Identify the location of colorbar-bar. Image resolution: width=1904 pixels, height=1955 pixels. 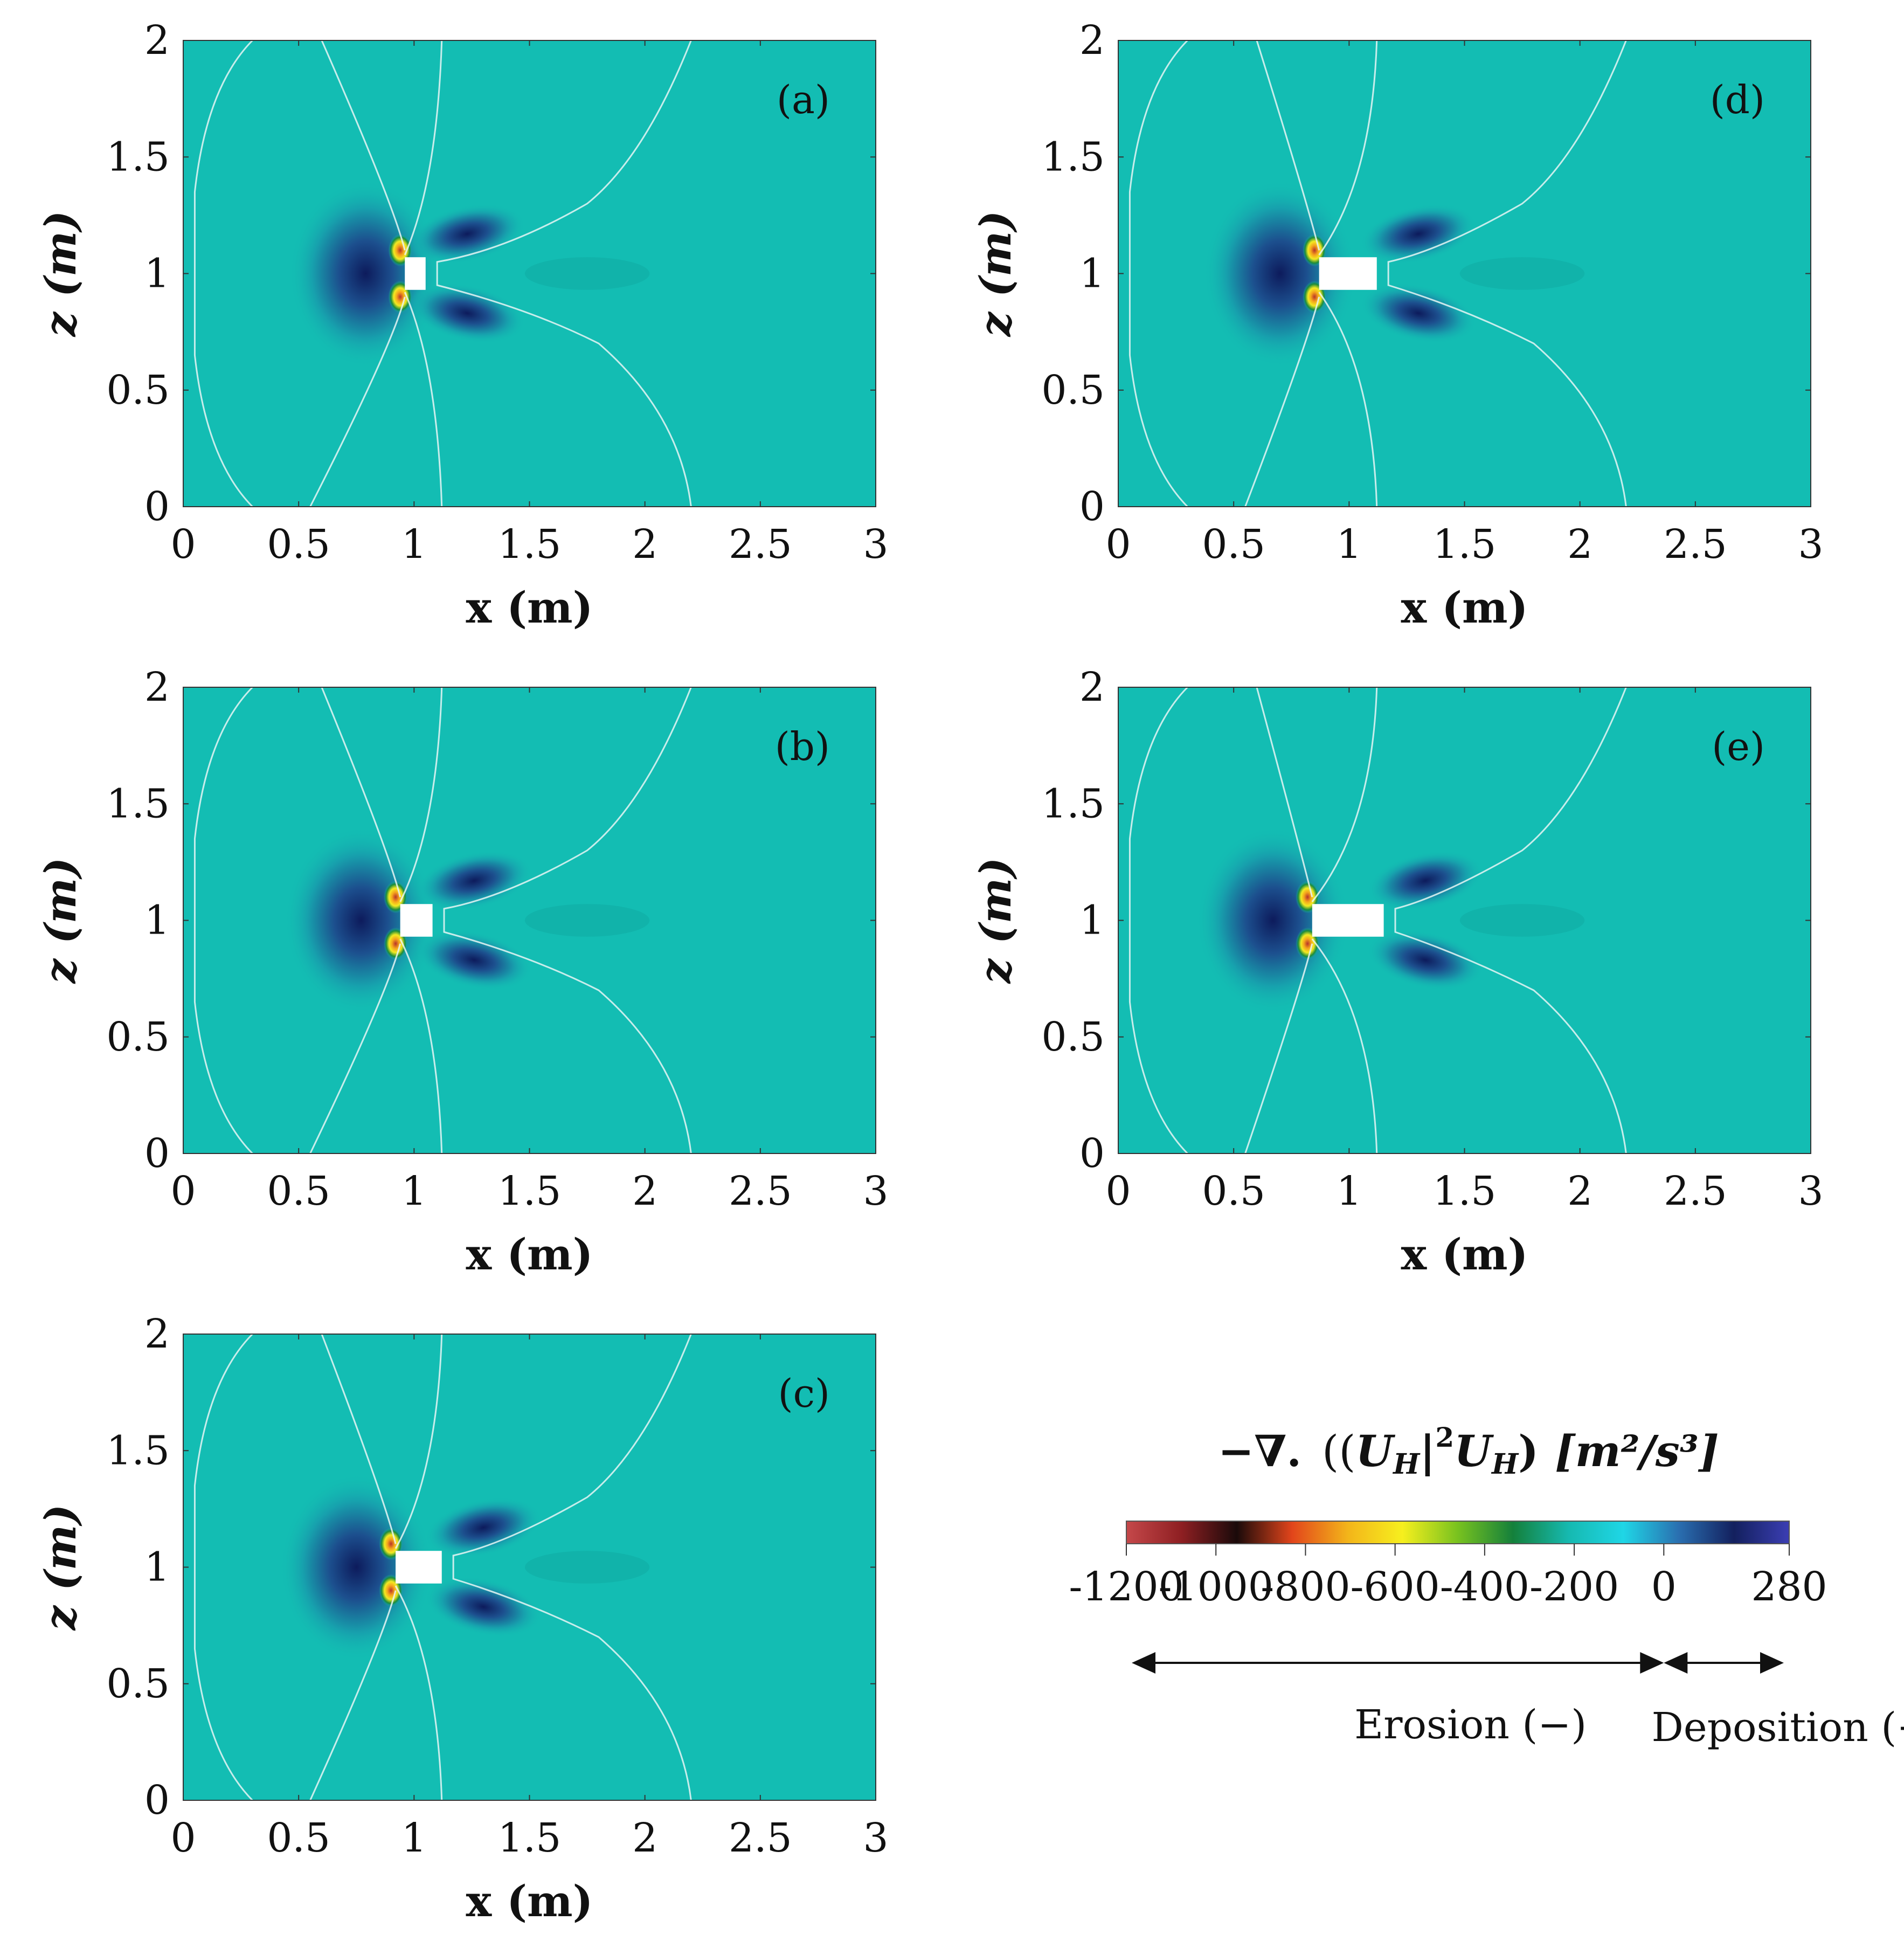
(1458, 1532).